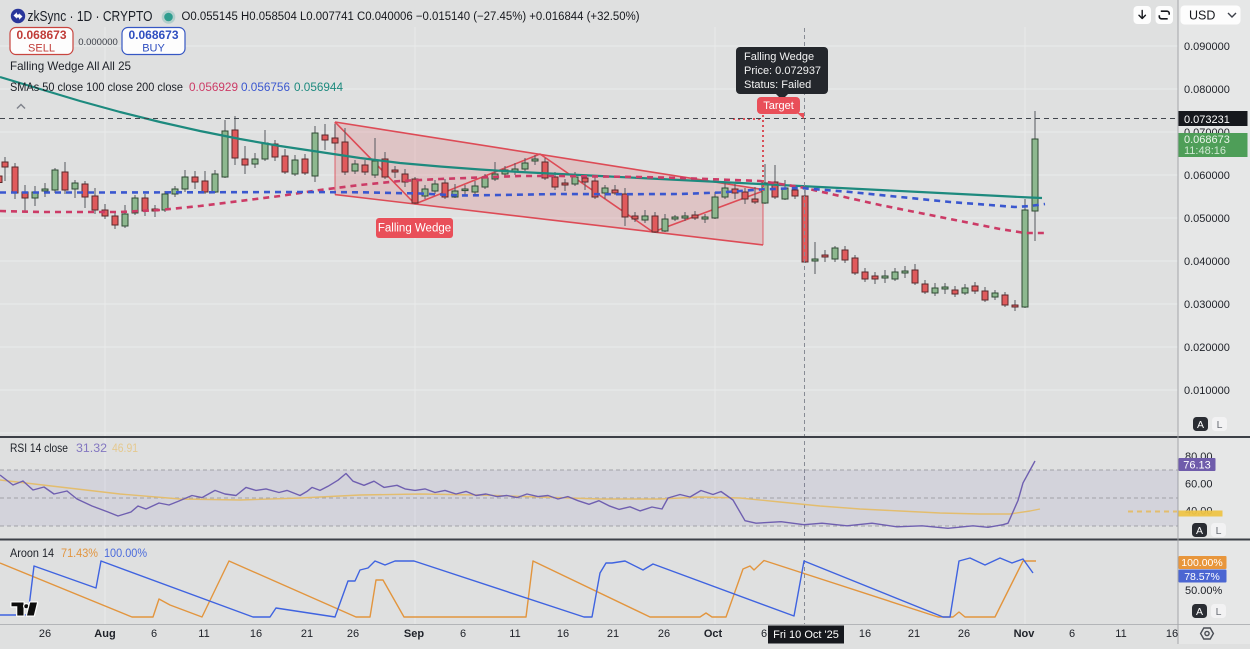 The height and width of the screenshot is (649, 1250). I want to click on svg-text: RSI 14 close, so click(39, 448).